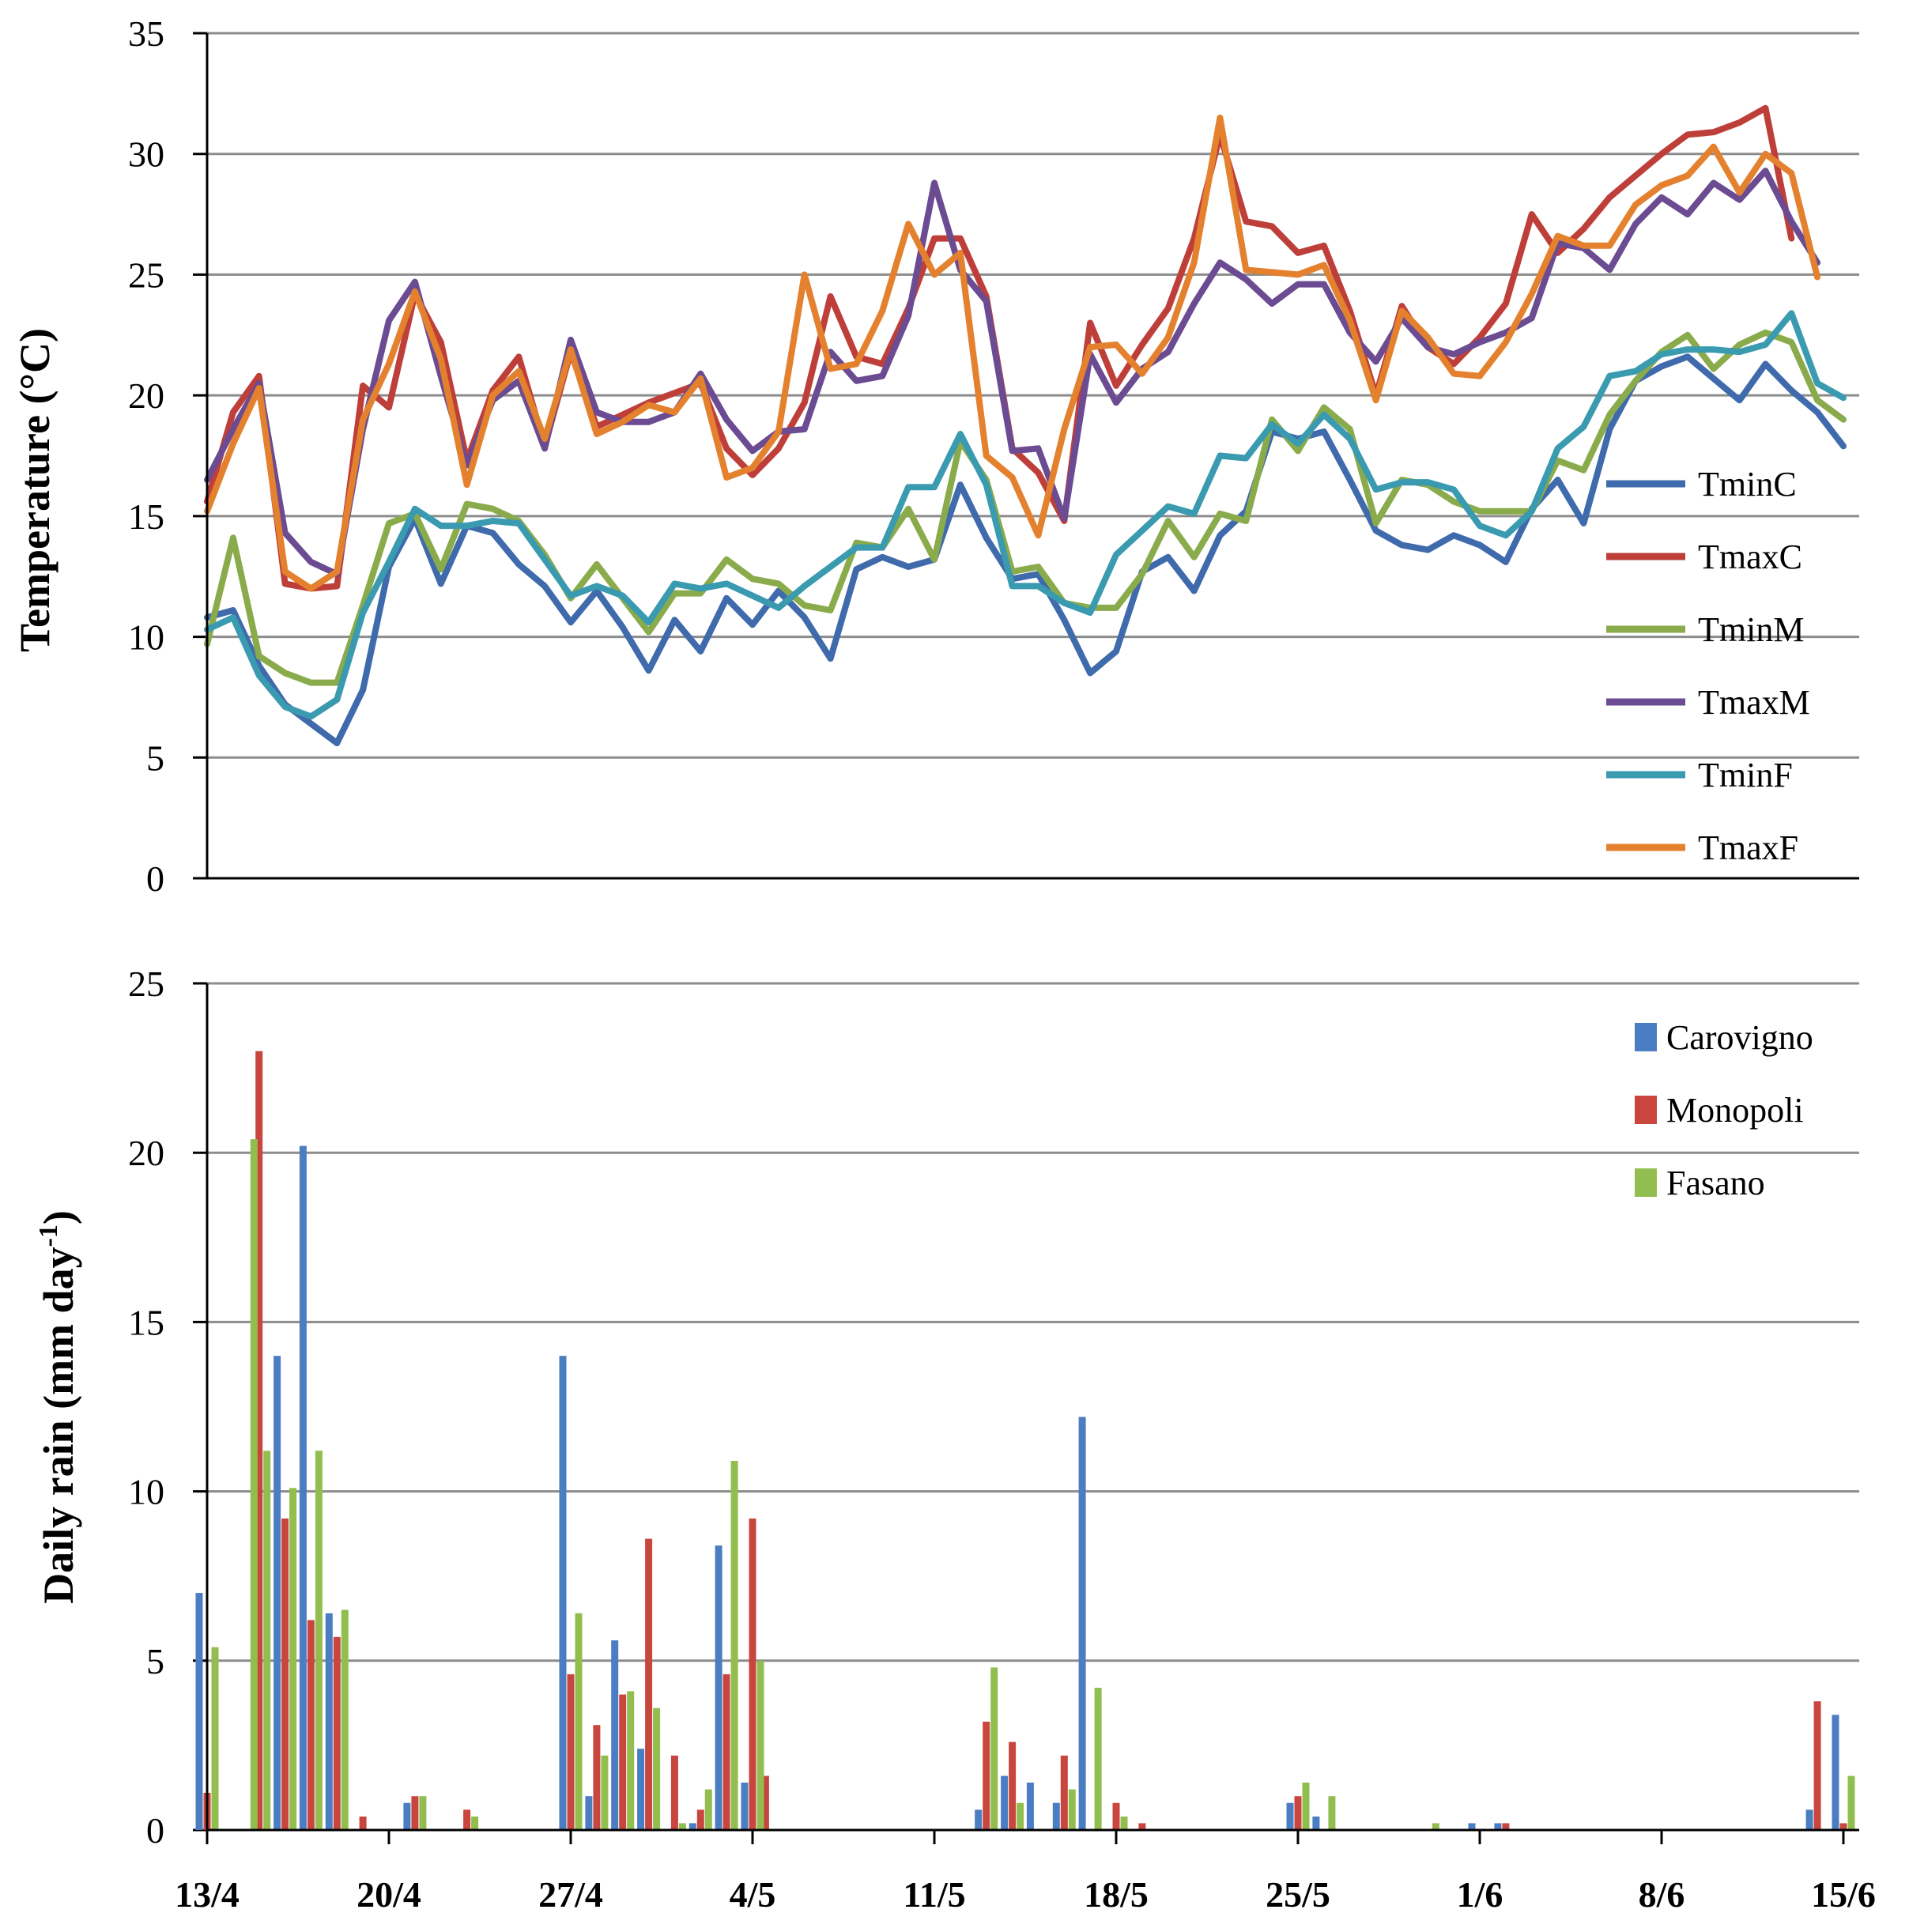  What do you see at coordinates (146, 395) in the screenshot?
I see `temperature-y-tick-label: 20` at bounding box center [146, 395].